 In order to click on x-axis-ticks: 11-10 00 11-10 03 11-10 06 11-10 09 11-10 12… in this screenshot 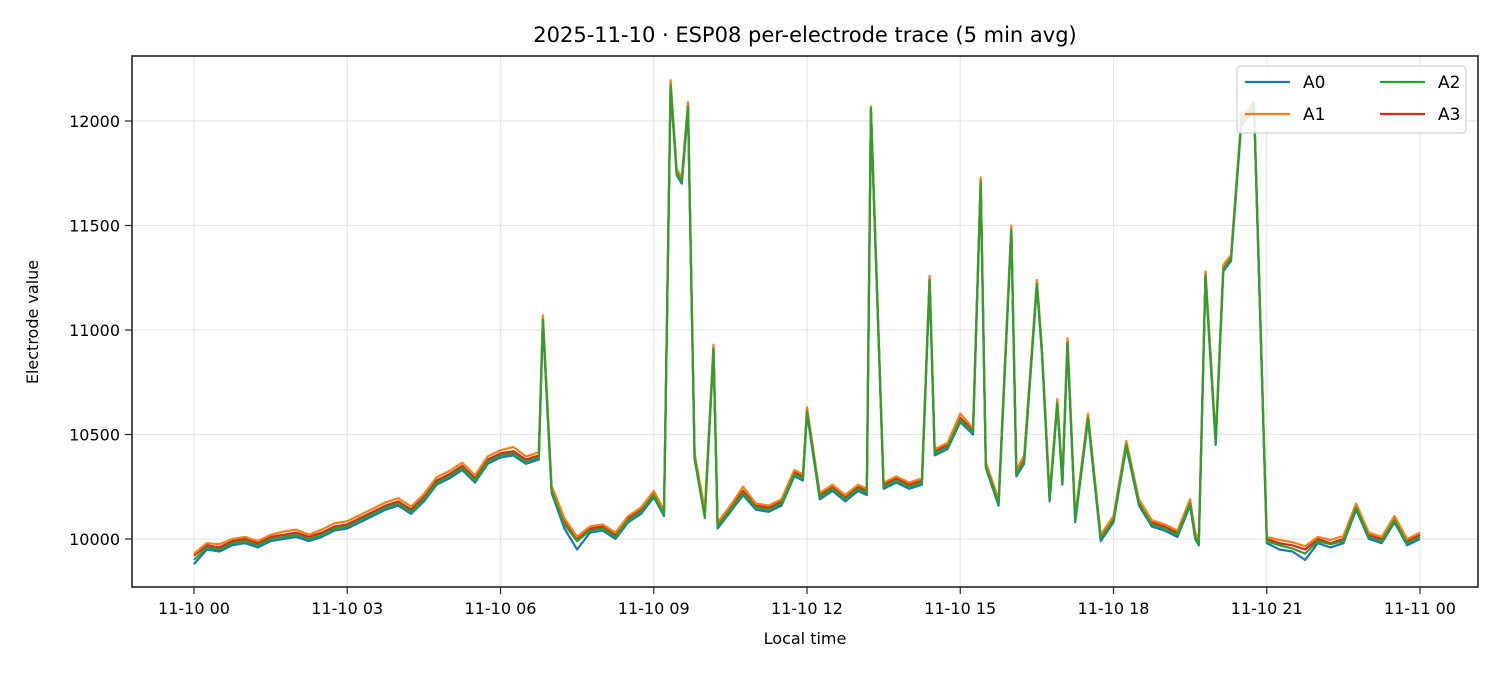, I will do `click(807, 602)`.